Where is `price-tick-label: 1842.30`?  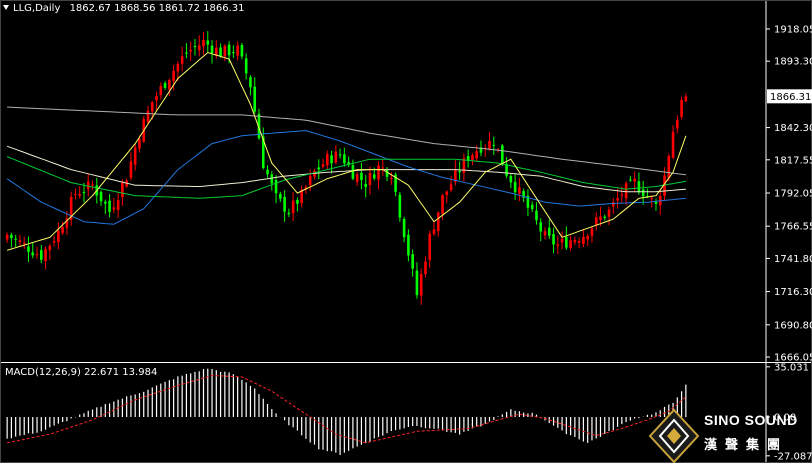
price-tick-label: 1842.30 is located at coordinates (793, 128).